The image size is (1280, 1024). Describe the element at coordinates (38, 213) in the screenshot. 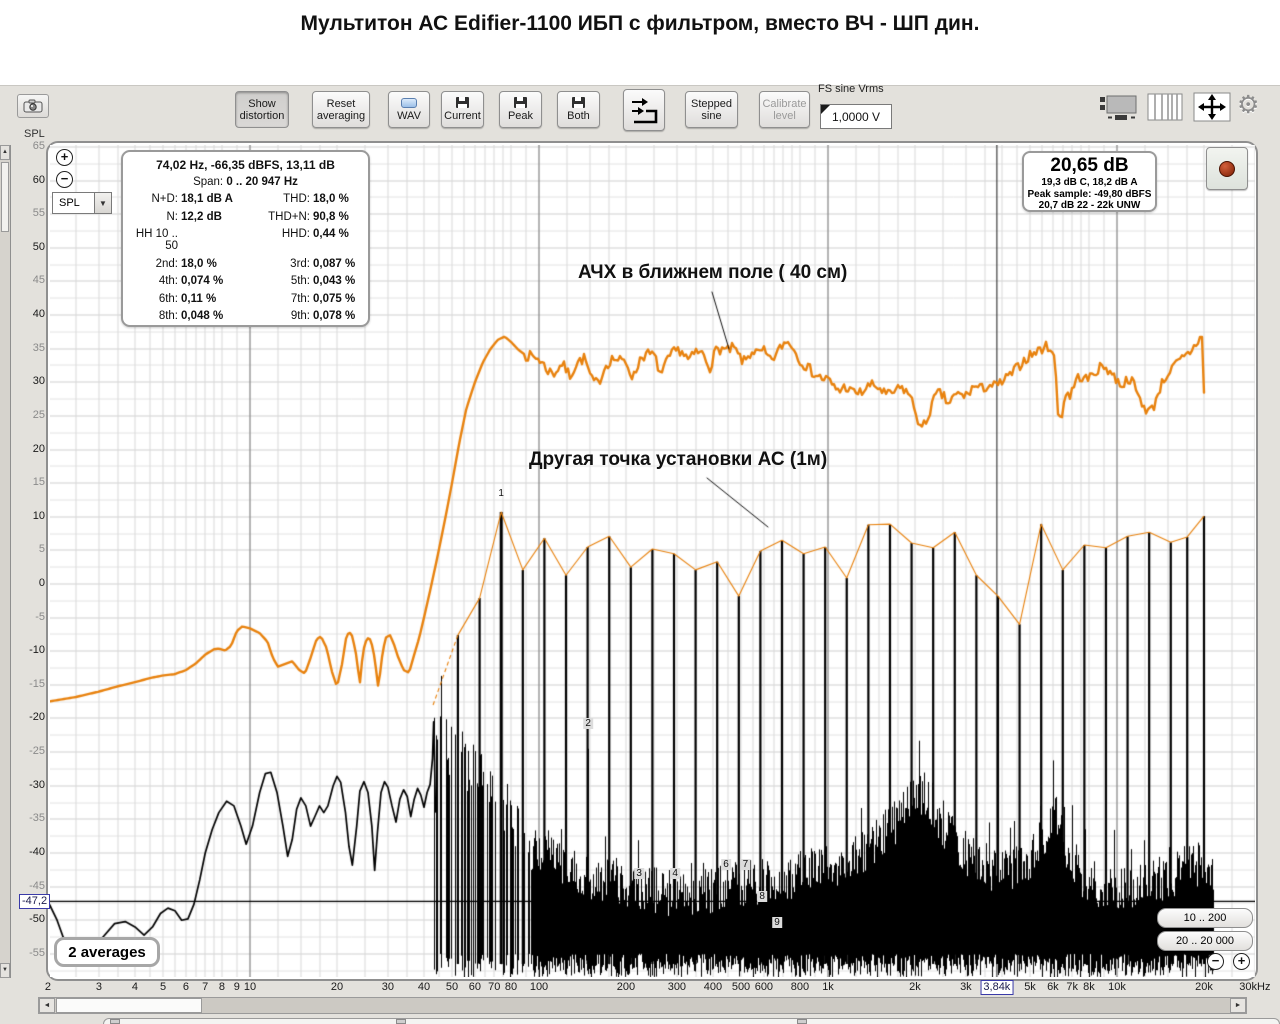

I see `y-tick: 55` at that location.